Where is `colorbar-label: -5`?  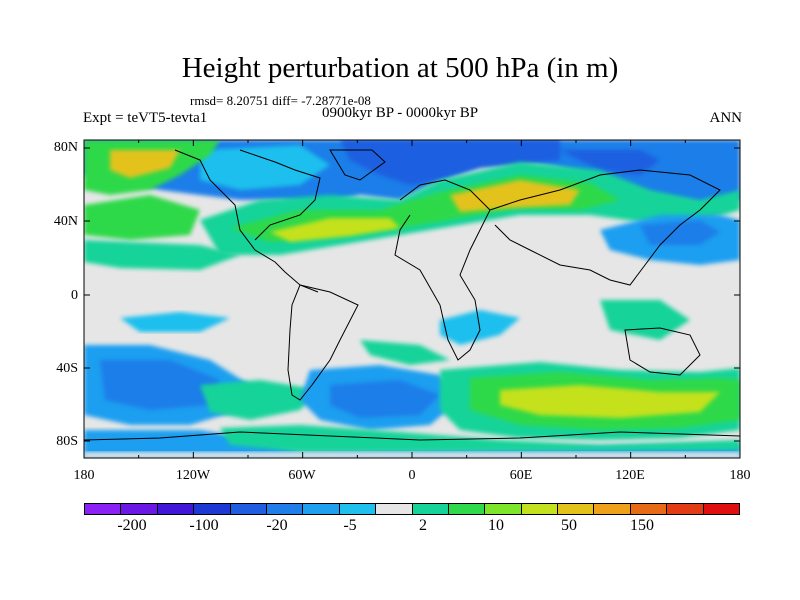 colorbar-label: -5 is located at coordinates (350, 525).